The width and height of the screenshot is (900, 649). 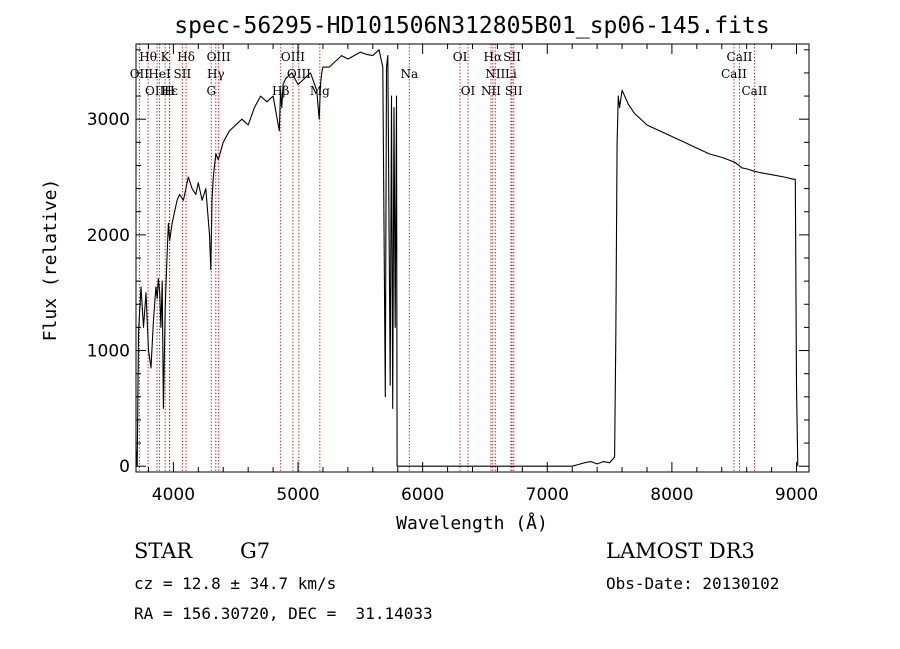 What do you see at coordinates (186, 57) in the screenshot?
I see `line-label: Hδ` at bounding box center [186, 57].